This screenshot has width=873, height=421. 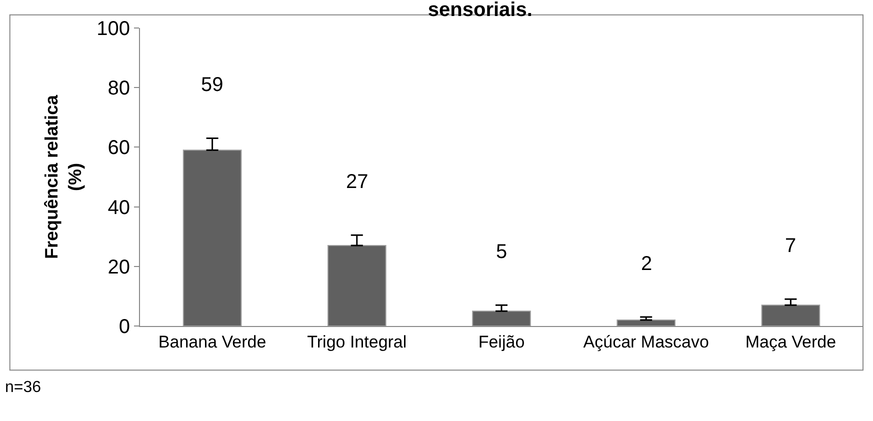 I want to click on data-label: 5, so click(x=502, y=252).